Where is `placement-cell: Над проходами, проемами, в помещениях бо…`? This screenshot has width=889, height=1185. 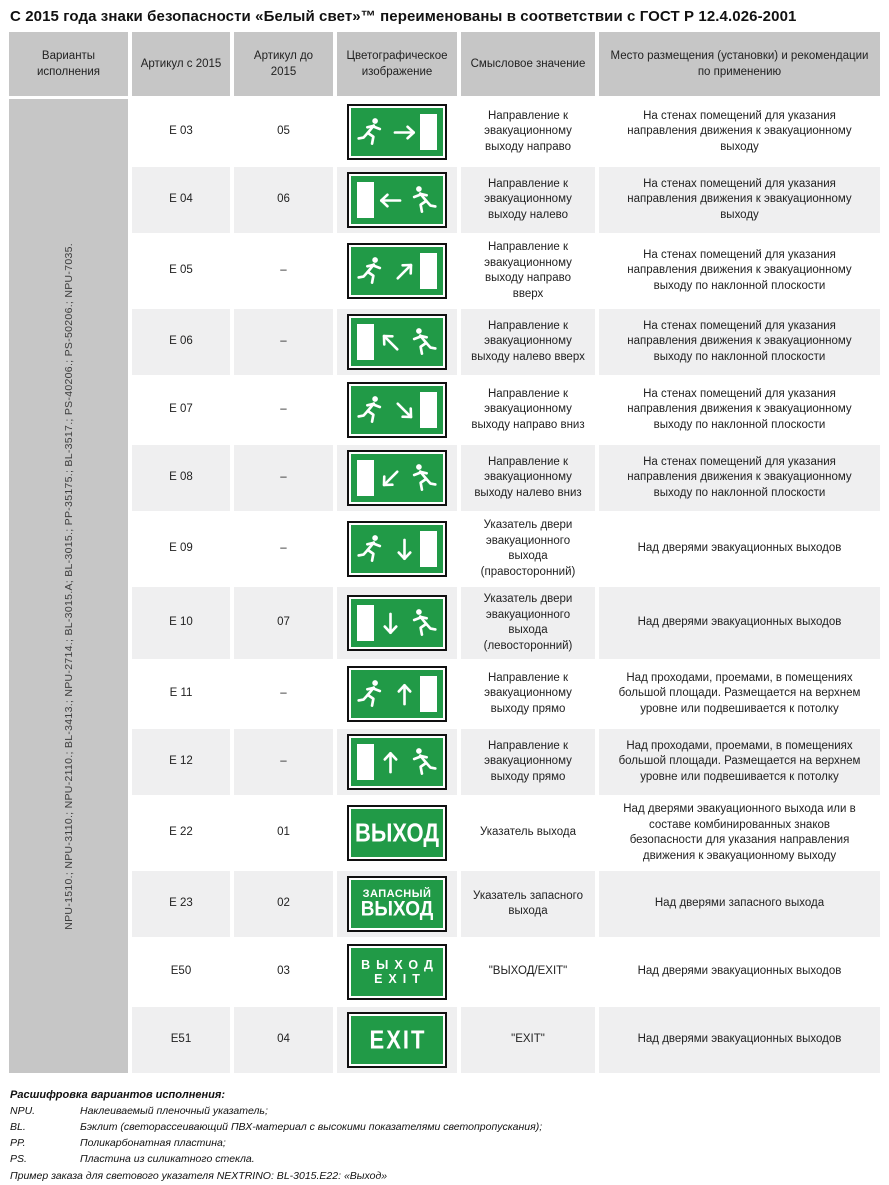
placement-cell: Над проходами, проемами, в помещениях бо… is located at coordinates (739, 762).